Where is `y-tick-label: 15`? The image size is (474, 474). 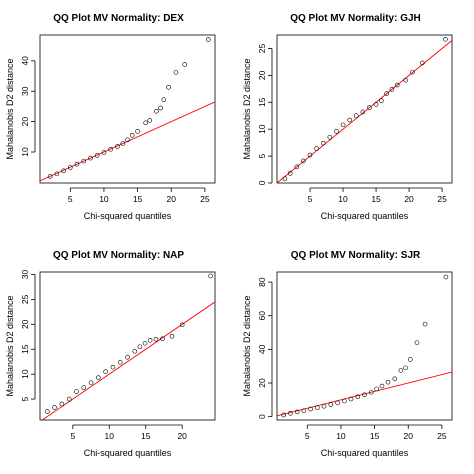 y-tick-label: 15 is located at coordinates (25, 349).